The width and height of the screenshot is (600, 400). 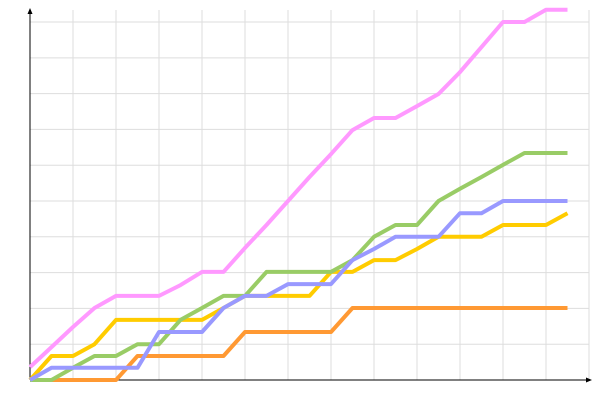 What do you see at coordinates (30, 11) in the screenshot?
I see `y-axis-arrow` at bounding box center [30, 11].